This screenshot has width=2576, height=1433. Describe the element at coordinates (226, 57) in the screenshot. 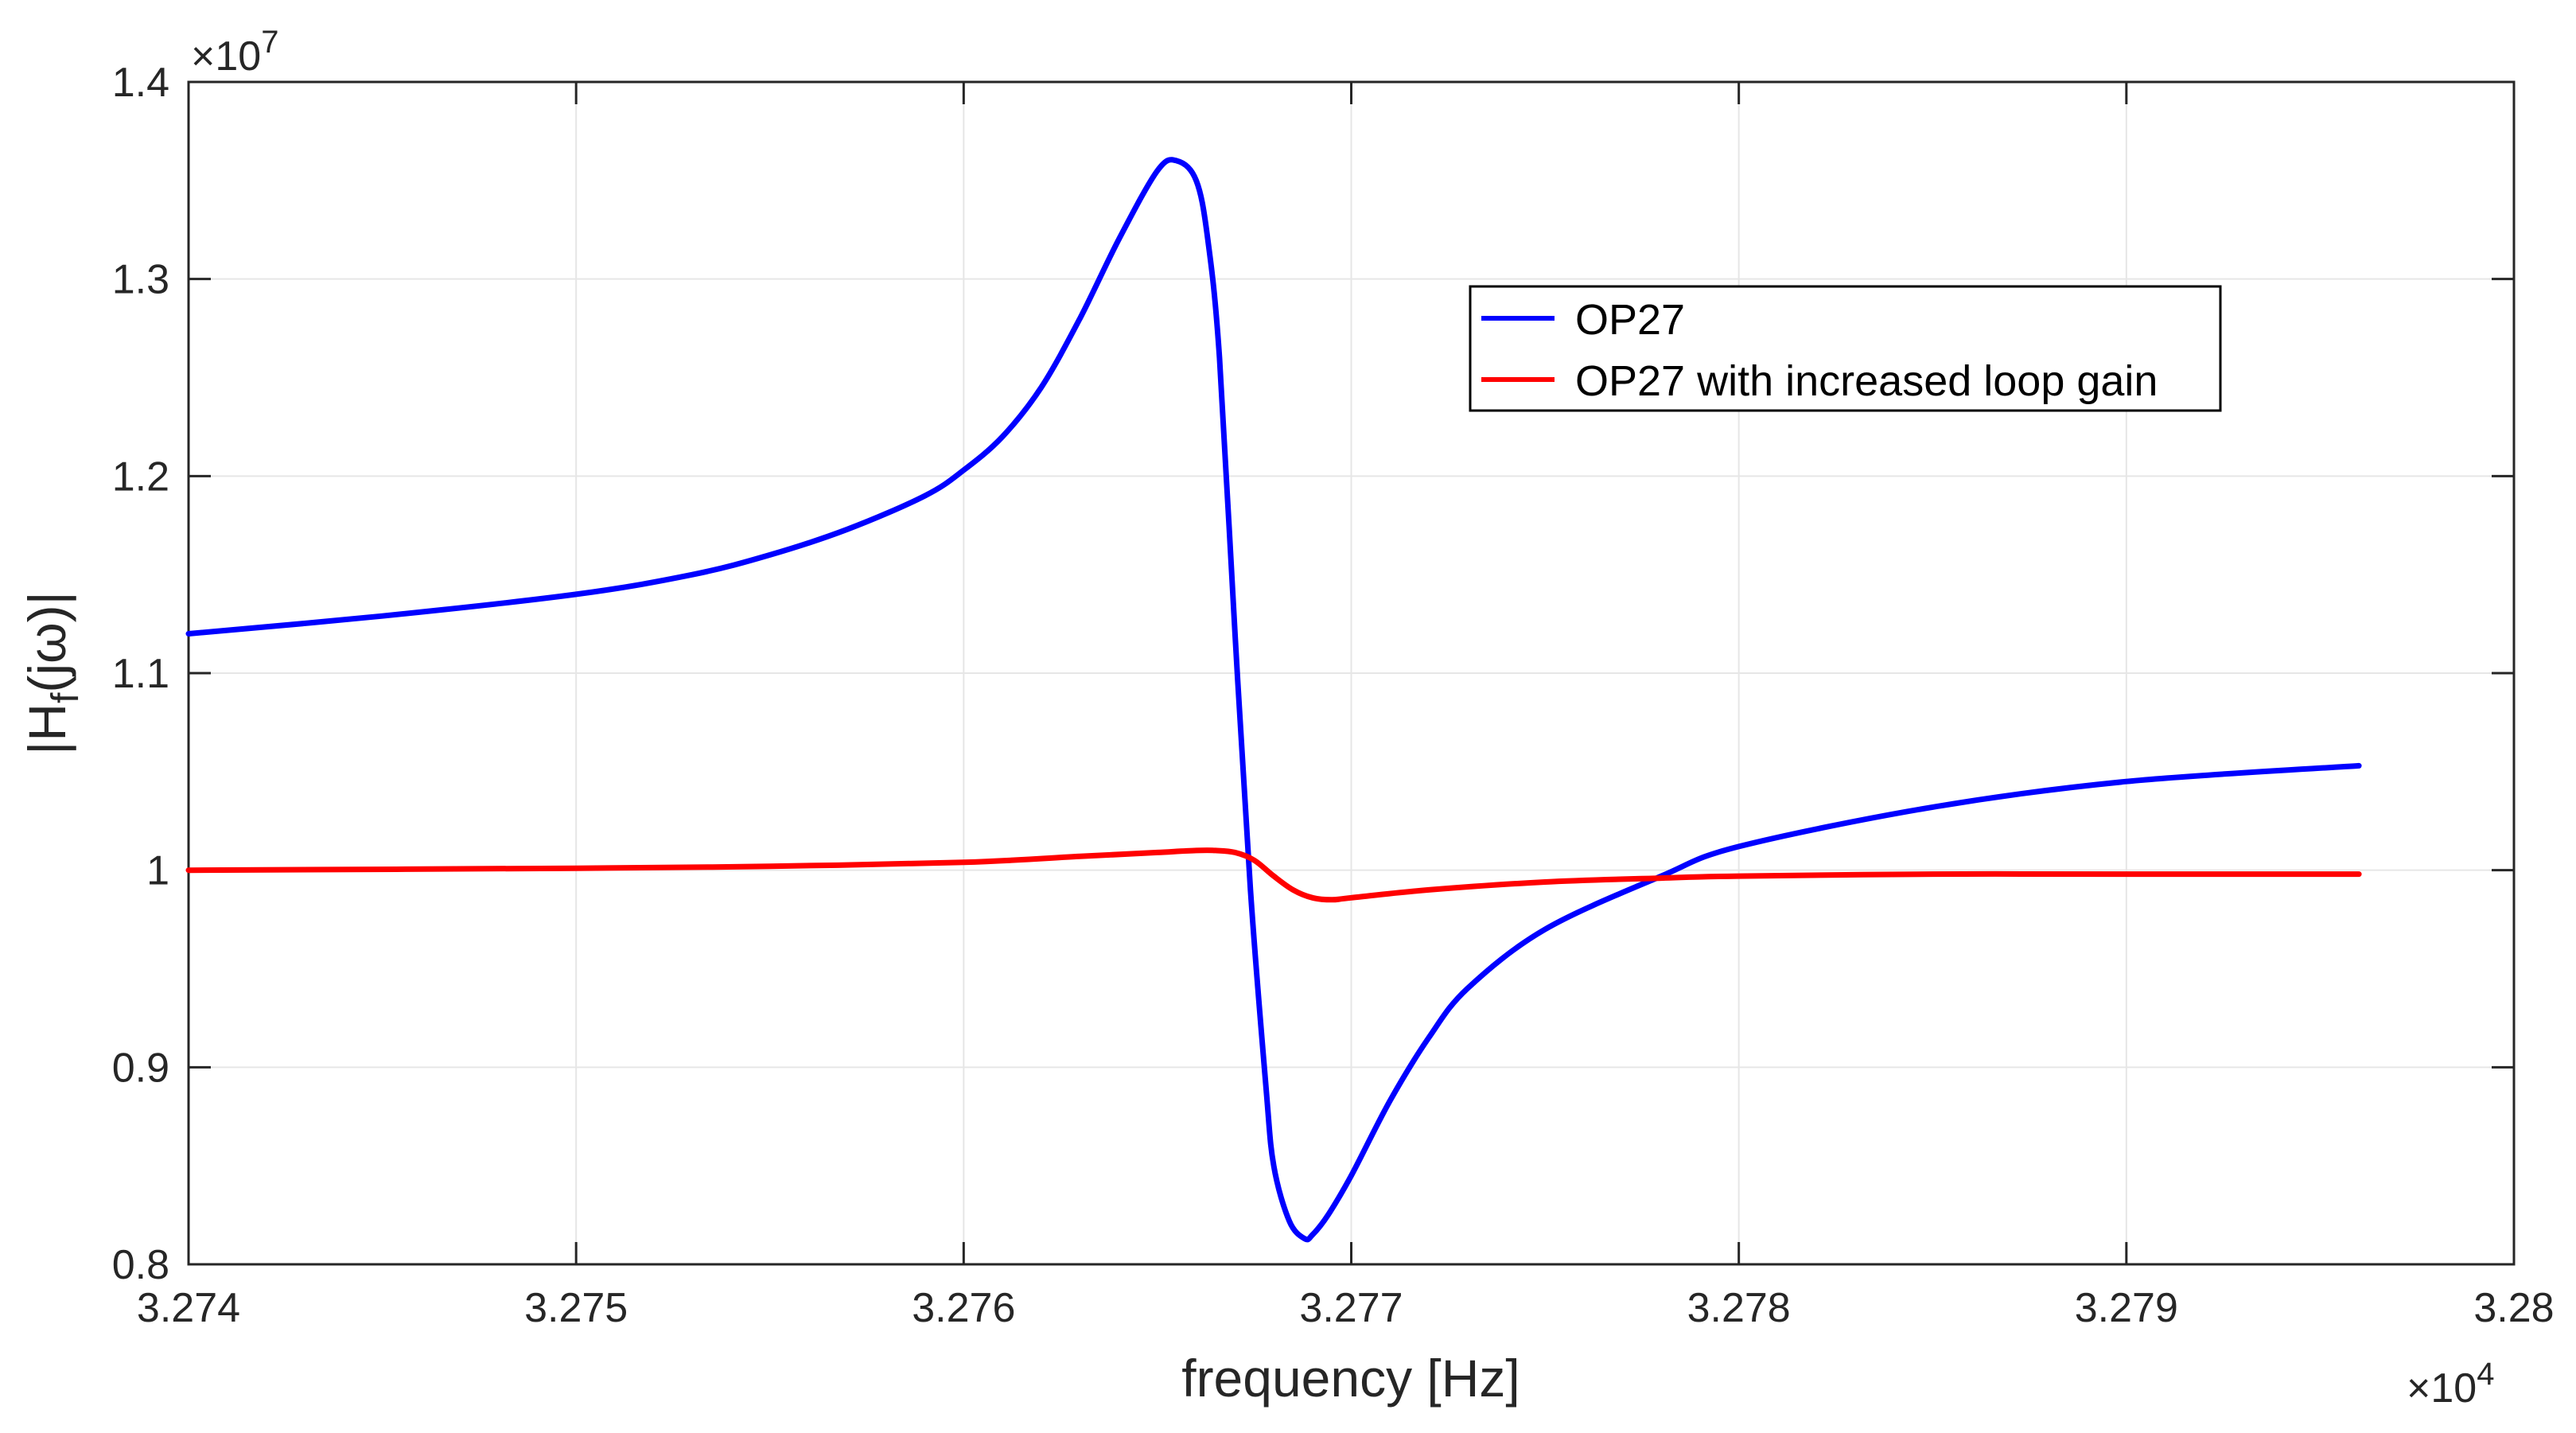

I see `y-exponent-prefix: ×10` at that location.